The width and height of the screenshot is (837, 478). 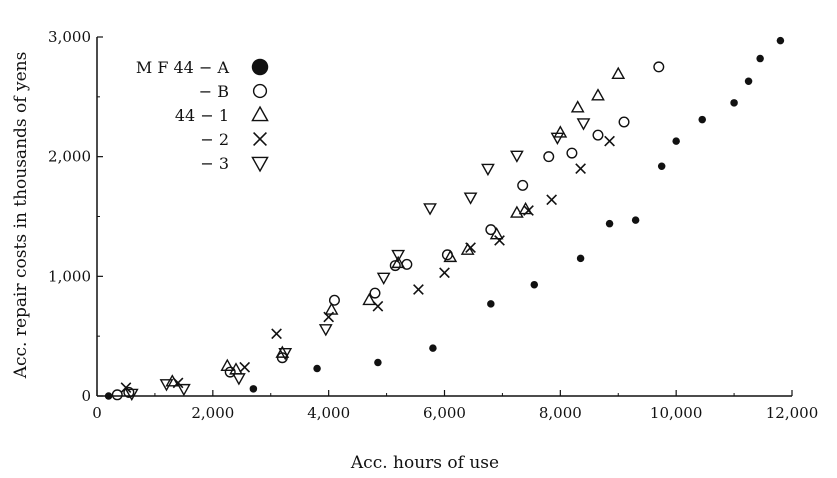 I want to click on legend-label: M F 44 − A, so click(x=183, y=67).